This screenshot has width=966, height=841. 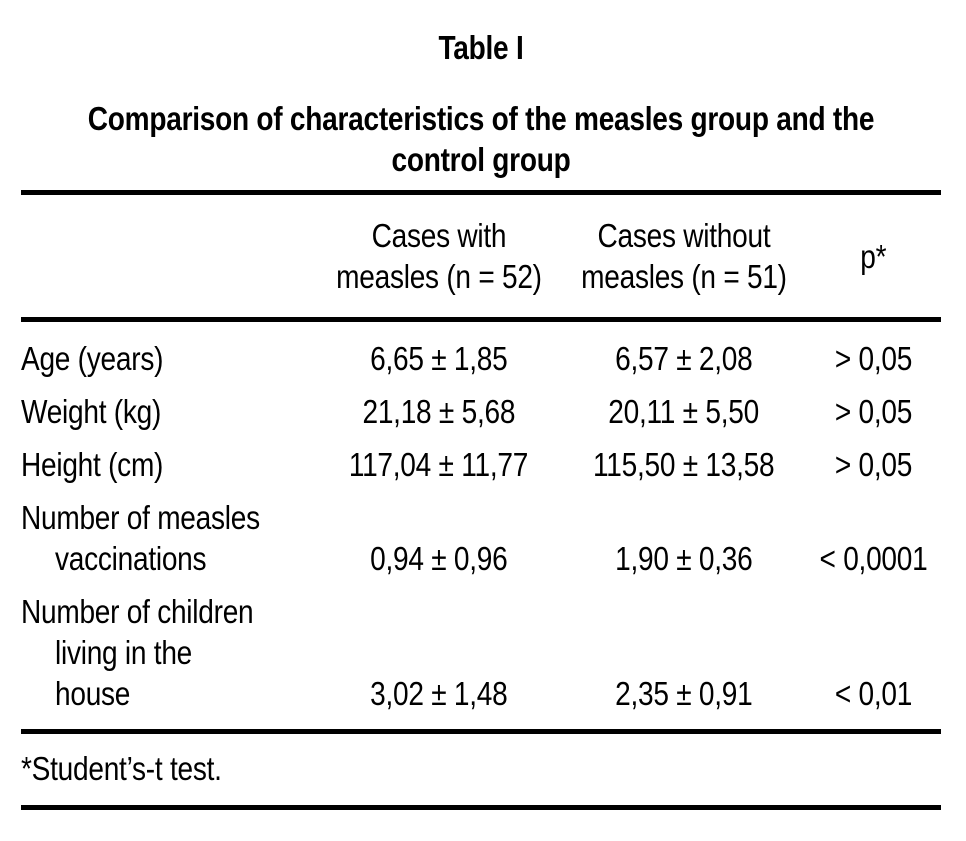 I want to click on header-cases-with-measles: Cases with measles (n = 52), so click(x=438, y=256).